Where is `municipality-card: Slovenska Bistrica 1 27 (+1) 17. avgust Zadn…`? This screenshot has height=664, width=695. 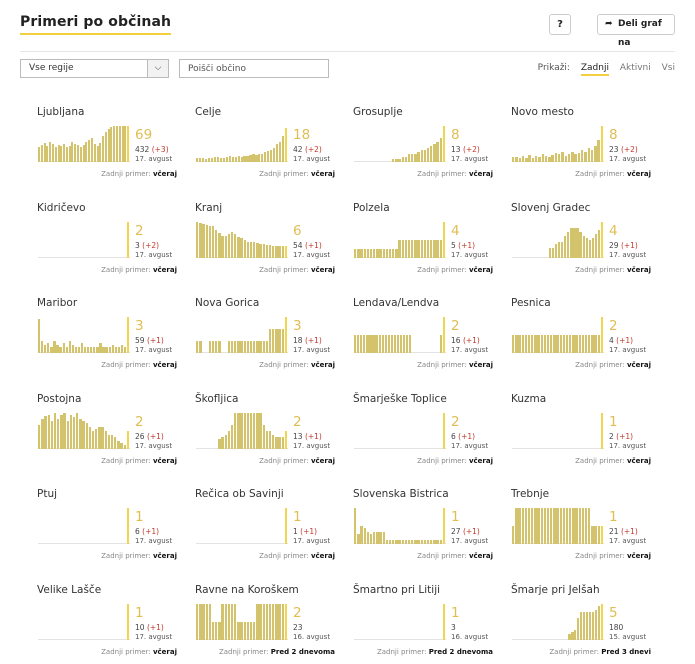 municipality-card: Slovenska Bistrica 1 27 (+1) 17. avgust Zadn… is located at coordinates (415, 520).